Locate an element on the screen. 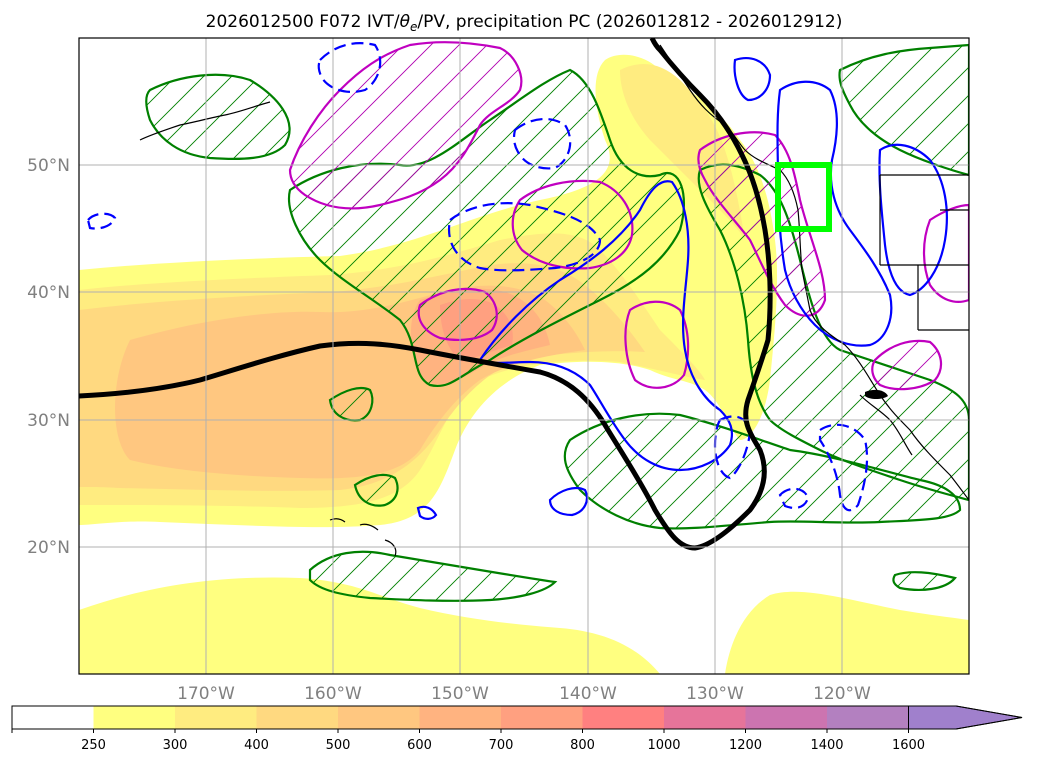  blue-dashed-contour-top is located at coordinates (349, 68).